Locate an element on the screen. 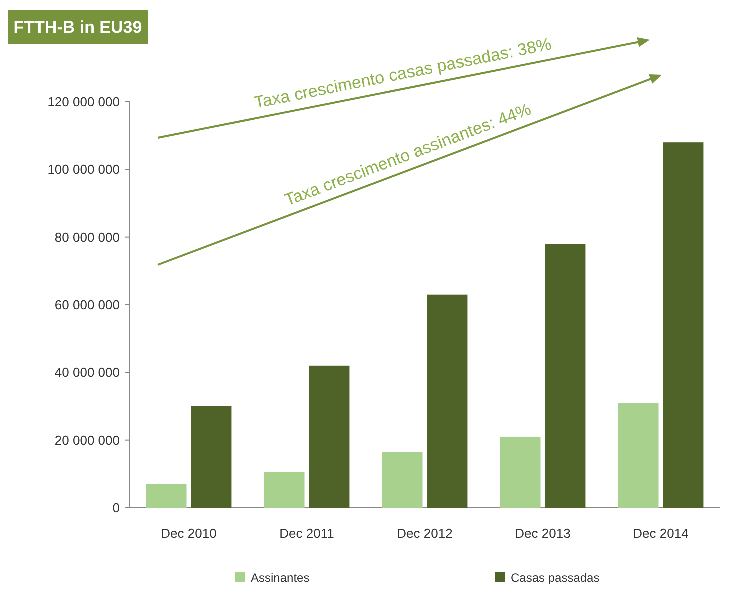 This screenshot has width=736, height=596. x-tick-label: Dec 2011 is located at coordinates (307, 533).